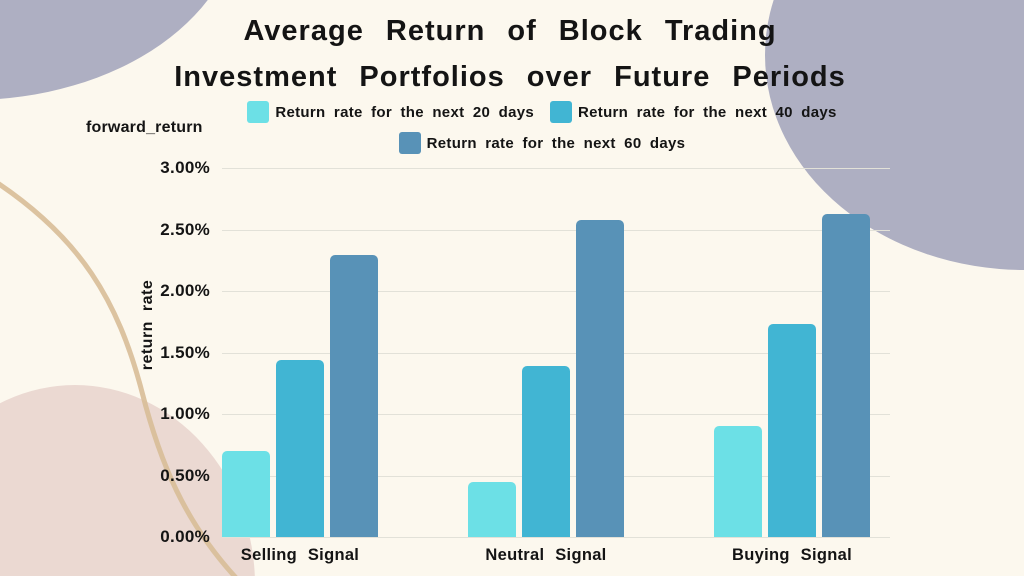 This screenshot has width=1024, height=576. Describe the element at coordinates (185, 475) in the screenshot. I see `y-tick-label: 0.50%` at that location.